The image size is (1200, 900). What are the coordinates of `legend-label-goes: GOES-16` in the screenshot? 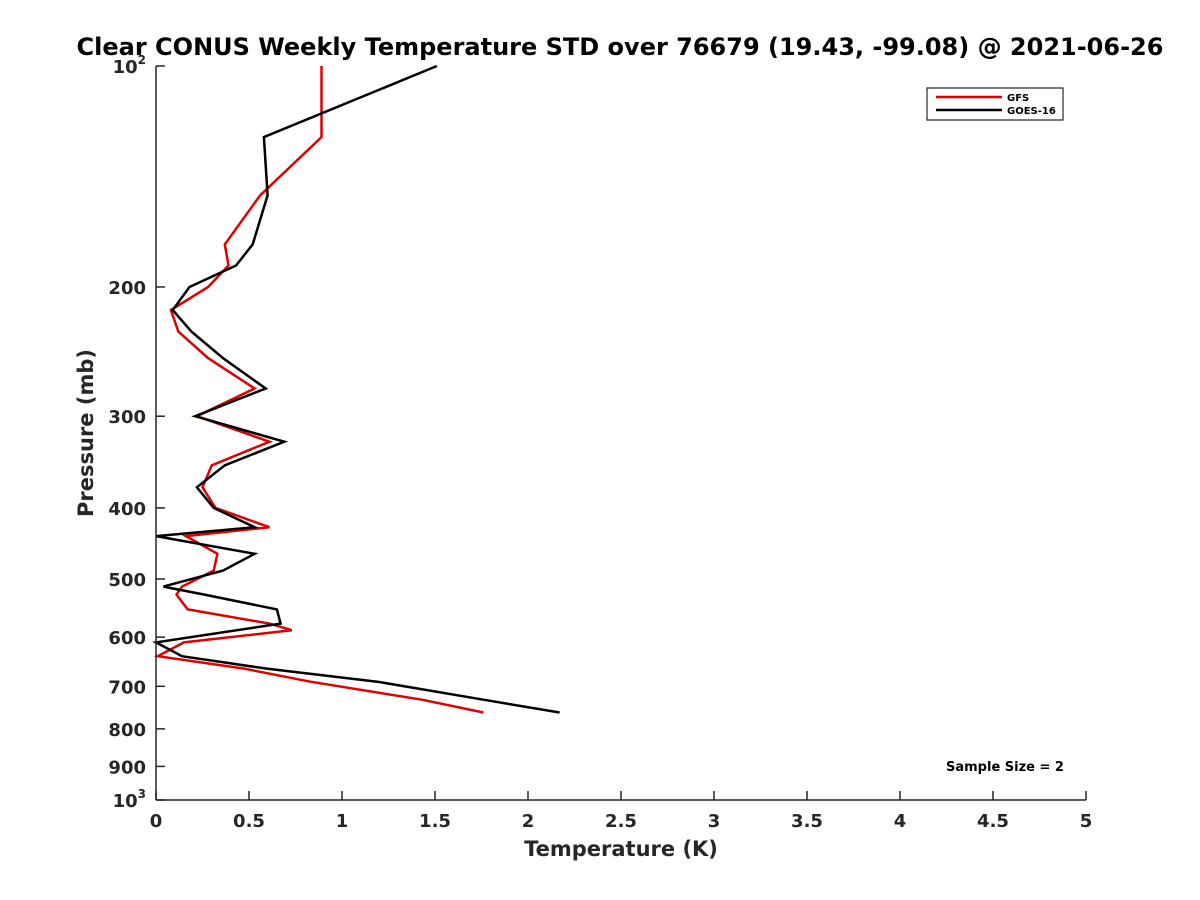 It's located at (1031, 111).